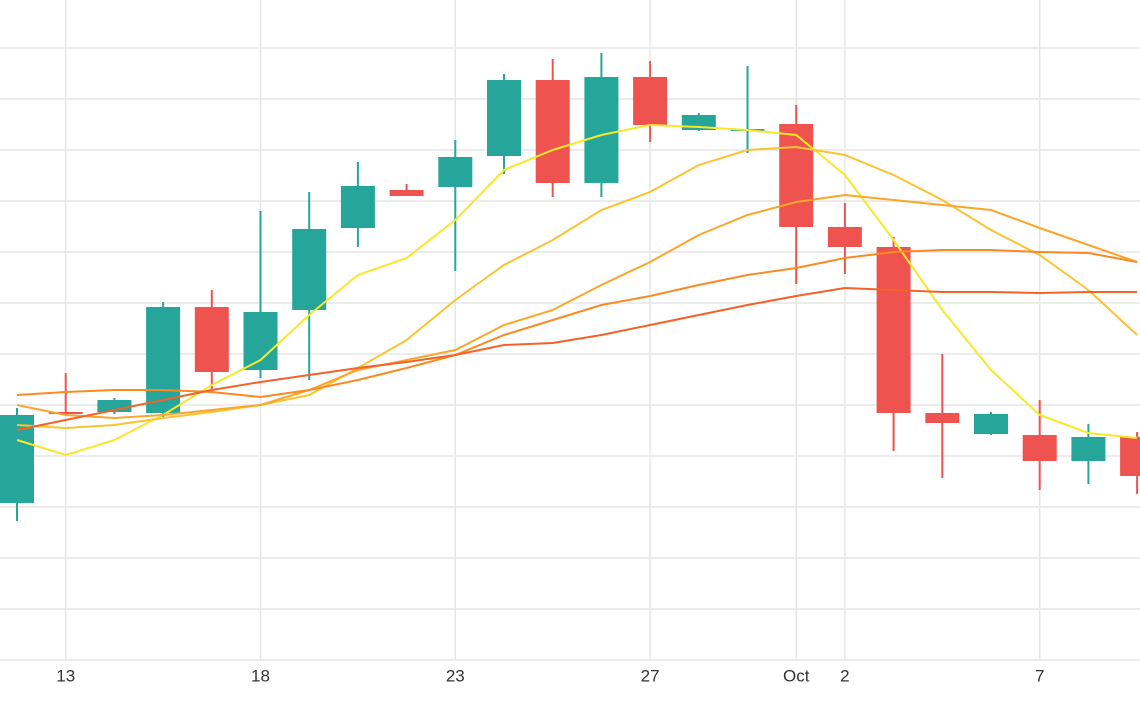 The image size is (1140, 710). What do you see at coordinates (455, 675) in the screenshot?
I see `x-tick-label: 23` at bounding box center [455, 675].